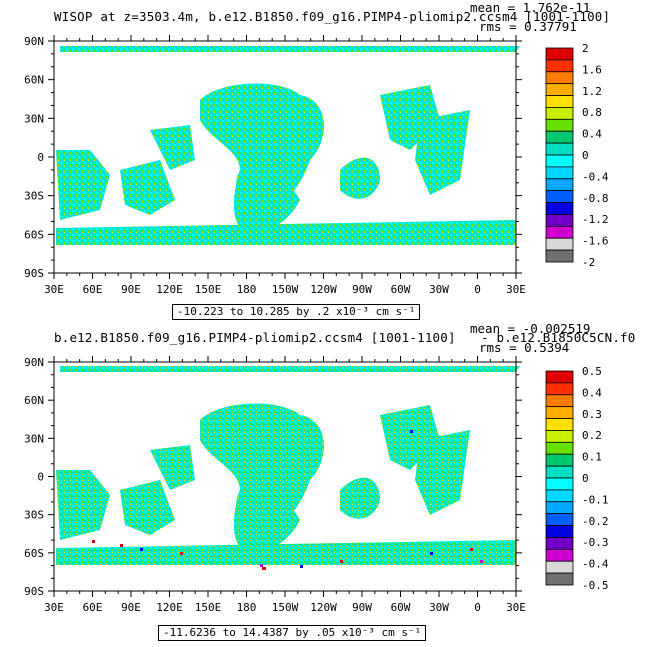  What do you see at coordinates (439, 607) in the screenshot?
I see `lon-tick-label-p2: 30W` at bounding box center [439, 607].